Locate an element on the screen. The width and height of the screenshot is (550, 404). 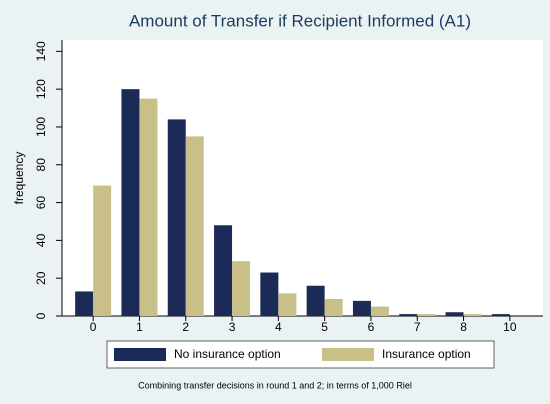
y-tick-label: 100 is located at coordinates (41, 127).